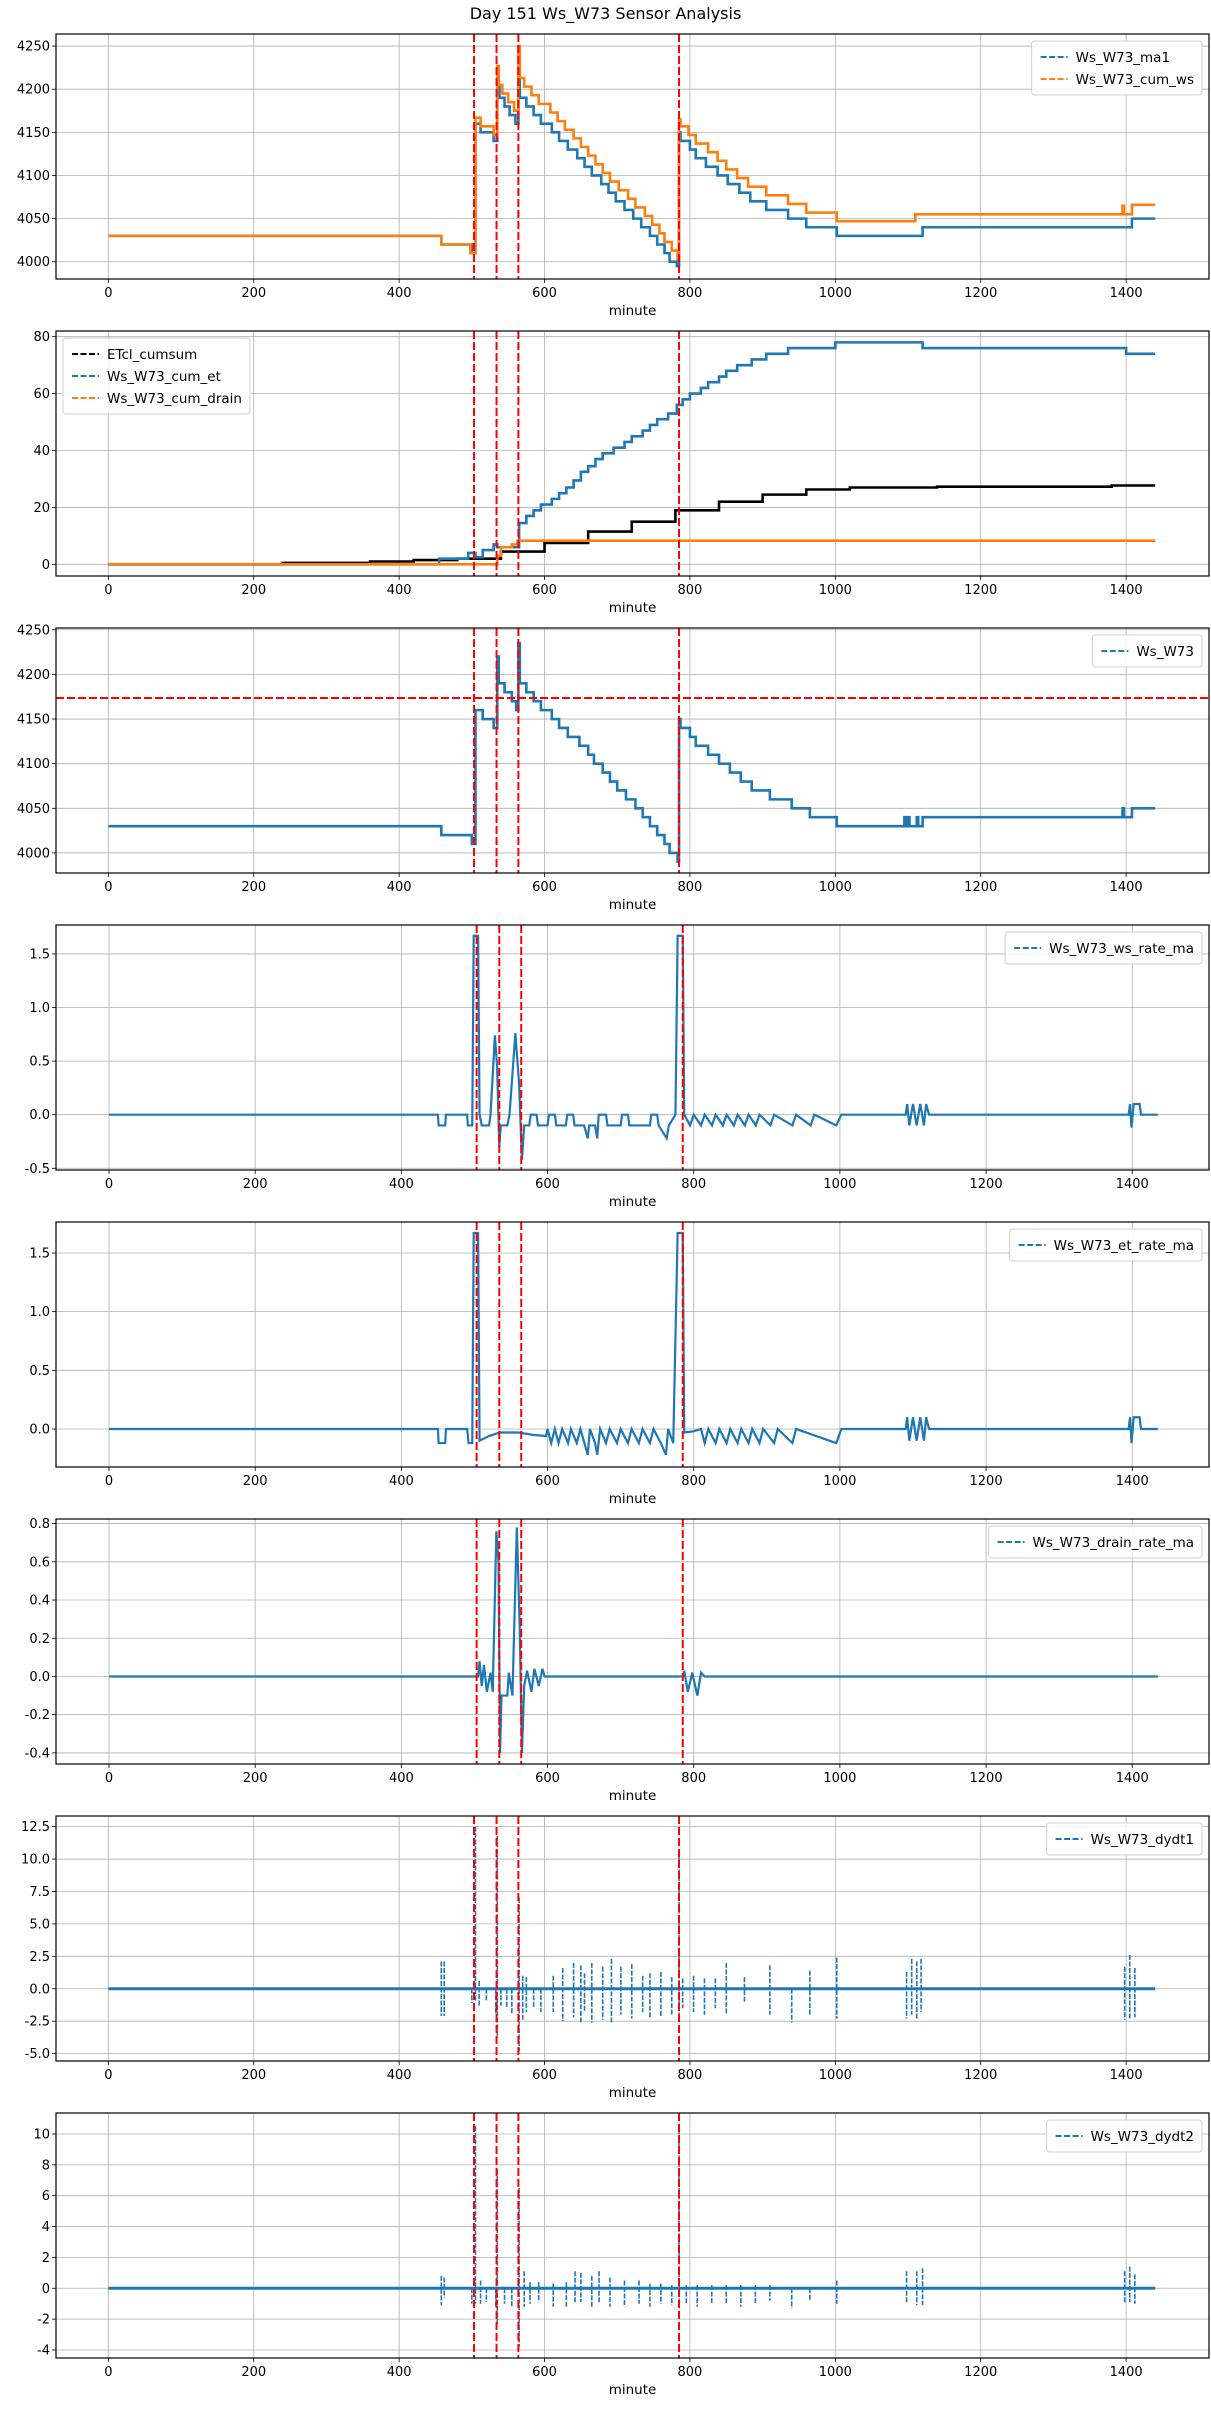  What do you see at coordinates (1123, 58) in the screenshot?
I see `legend-label: Ws_W73_ma1` at bounding box center [1123, 58].